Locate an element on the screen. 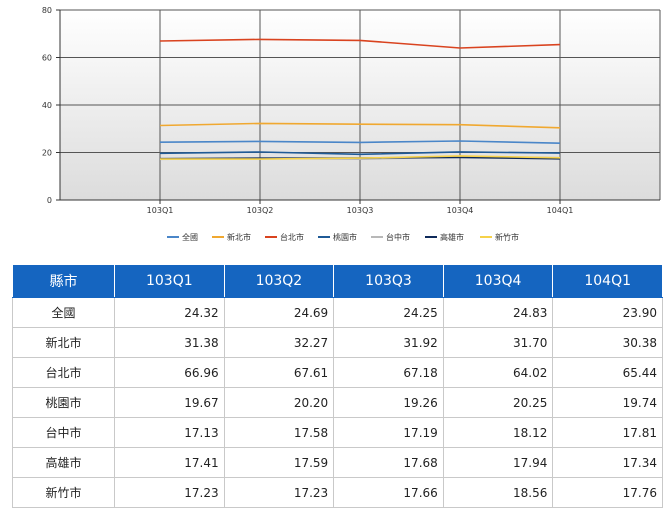  region-cell: 台北市 is located at coordinates (63, 372).